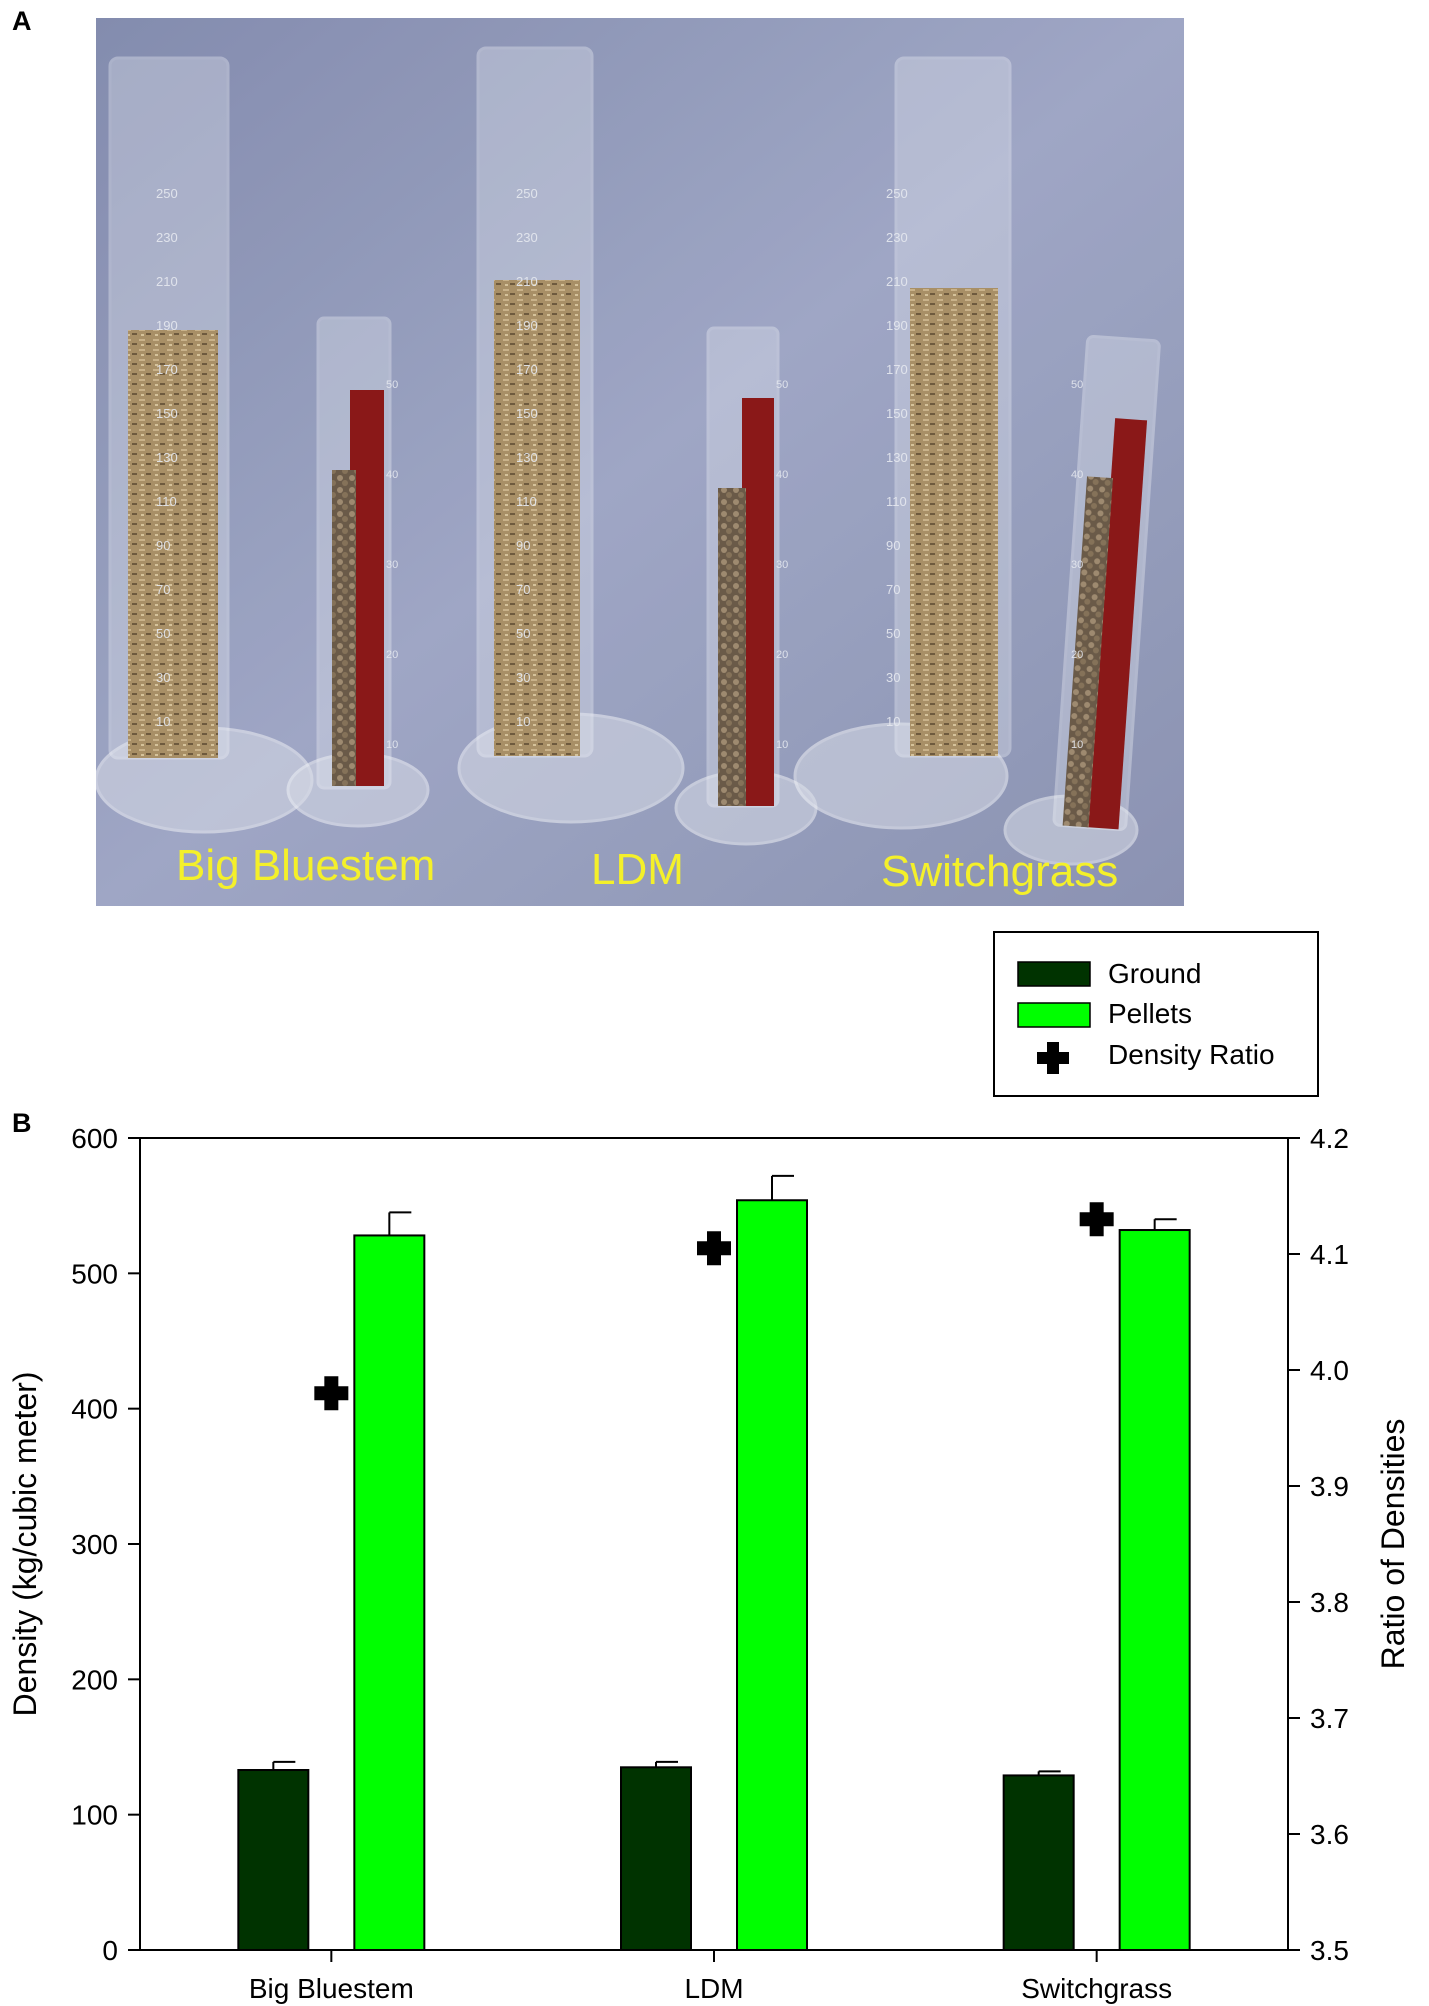 The height and width of the screenshot is (2006, 1429). What do you see at coordinates (22, 21) in the screenshot?
I see `panel-a-label: A` at bounding box center [22, 21].